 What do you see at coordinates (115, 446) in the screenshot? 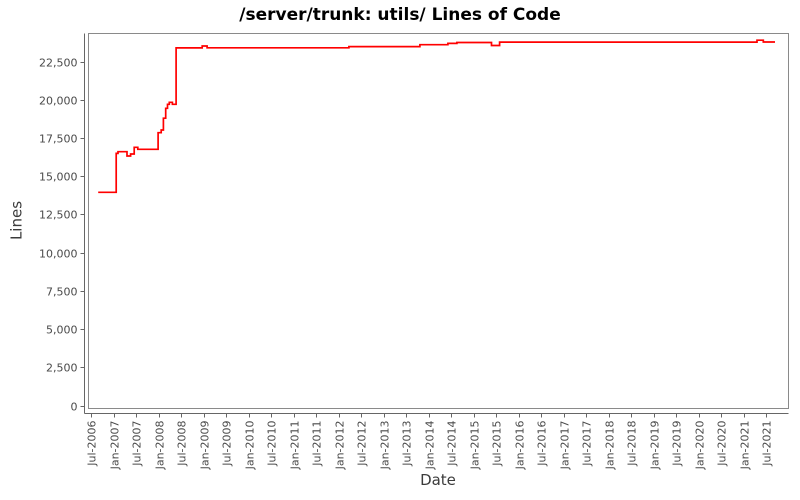
I see `x-tick-label: Jan-2007` at bounding box center [115, 446].